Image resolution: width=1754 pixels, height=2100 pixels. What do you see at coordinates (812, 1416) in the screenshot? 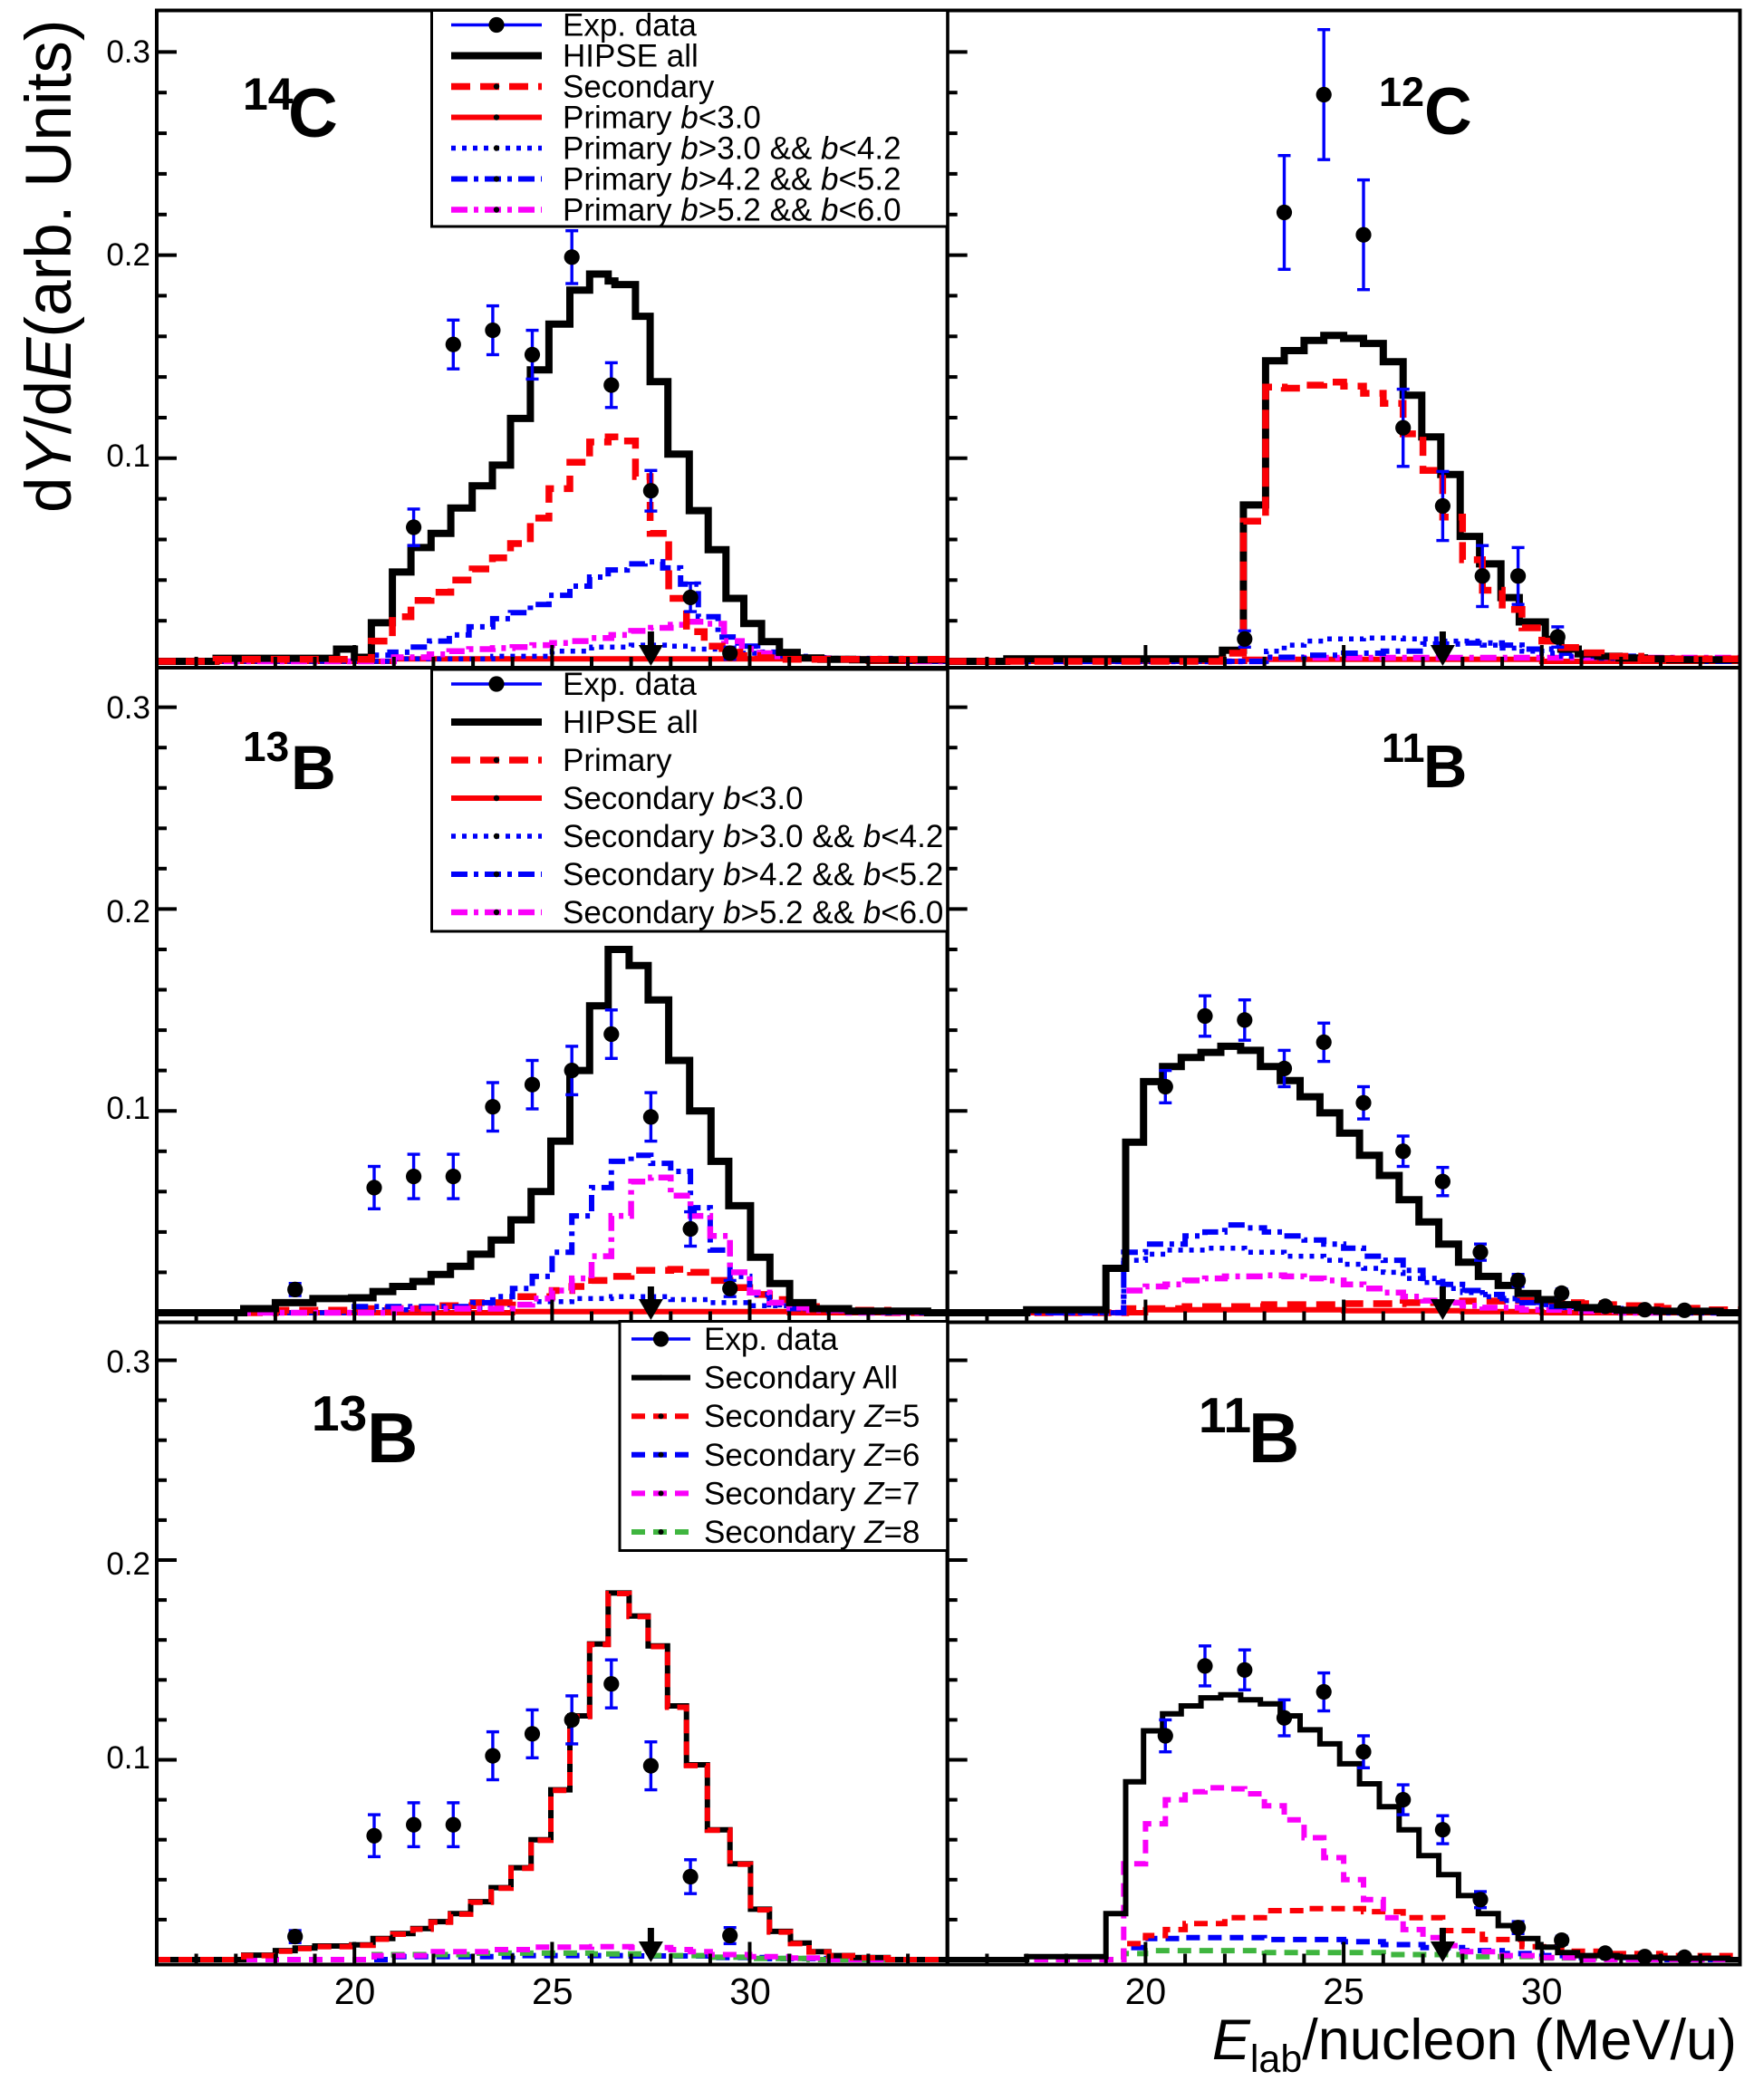
I see `svg-text: Secondary Z=5` at bounding box center [812, 1416].